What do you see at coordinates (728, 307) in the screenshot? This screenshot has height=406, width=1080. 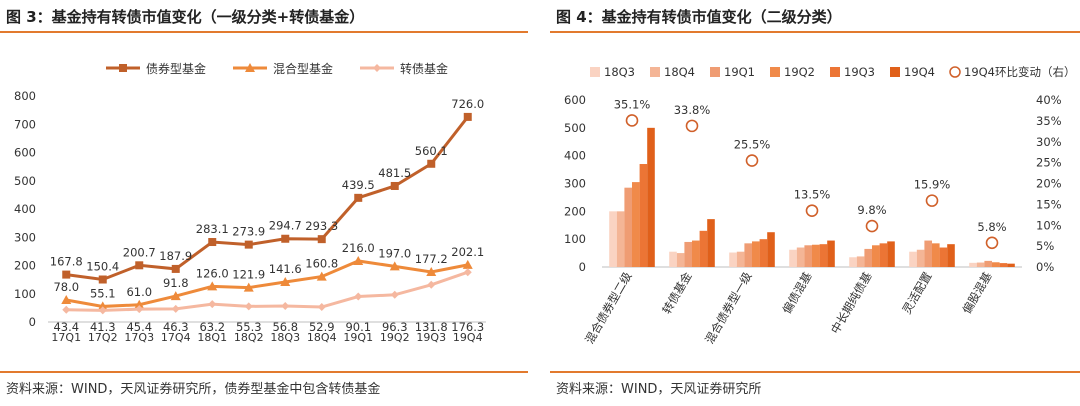 I see `x-tick-label: 混合债券型一级` at bounding box center [728, 307].